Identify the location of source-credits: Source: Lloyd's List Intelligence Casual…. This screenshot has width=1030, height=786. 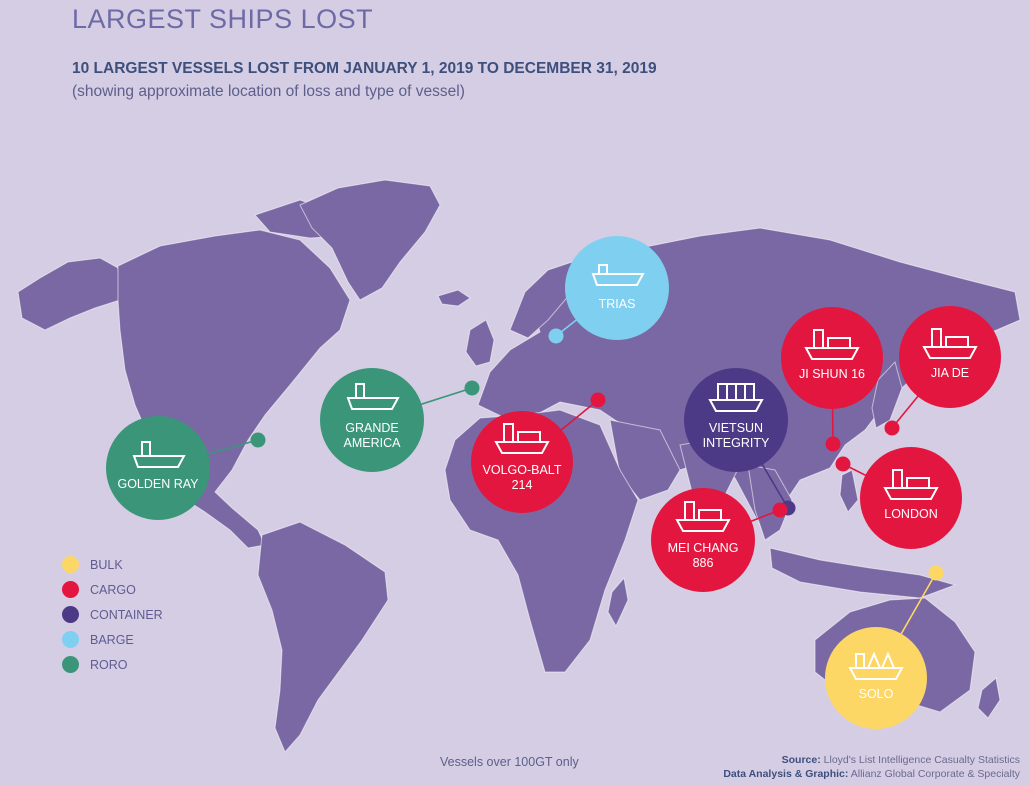
(871, 767).